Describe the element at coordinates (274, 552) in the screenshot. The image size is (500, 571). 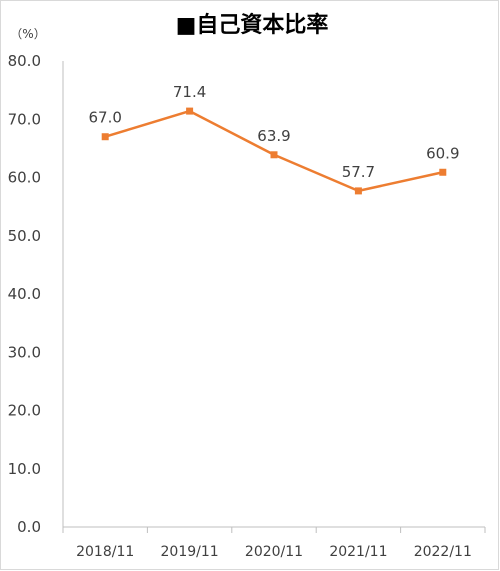
I see `x-tick-label: 2020/11` at that location.